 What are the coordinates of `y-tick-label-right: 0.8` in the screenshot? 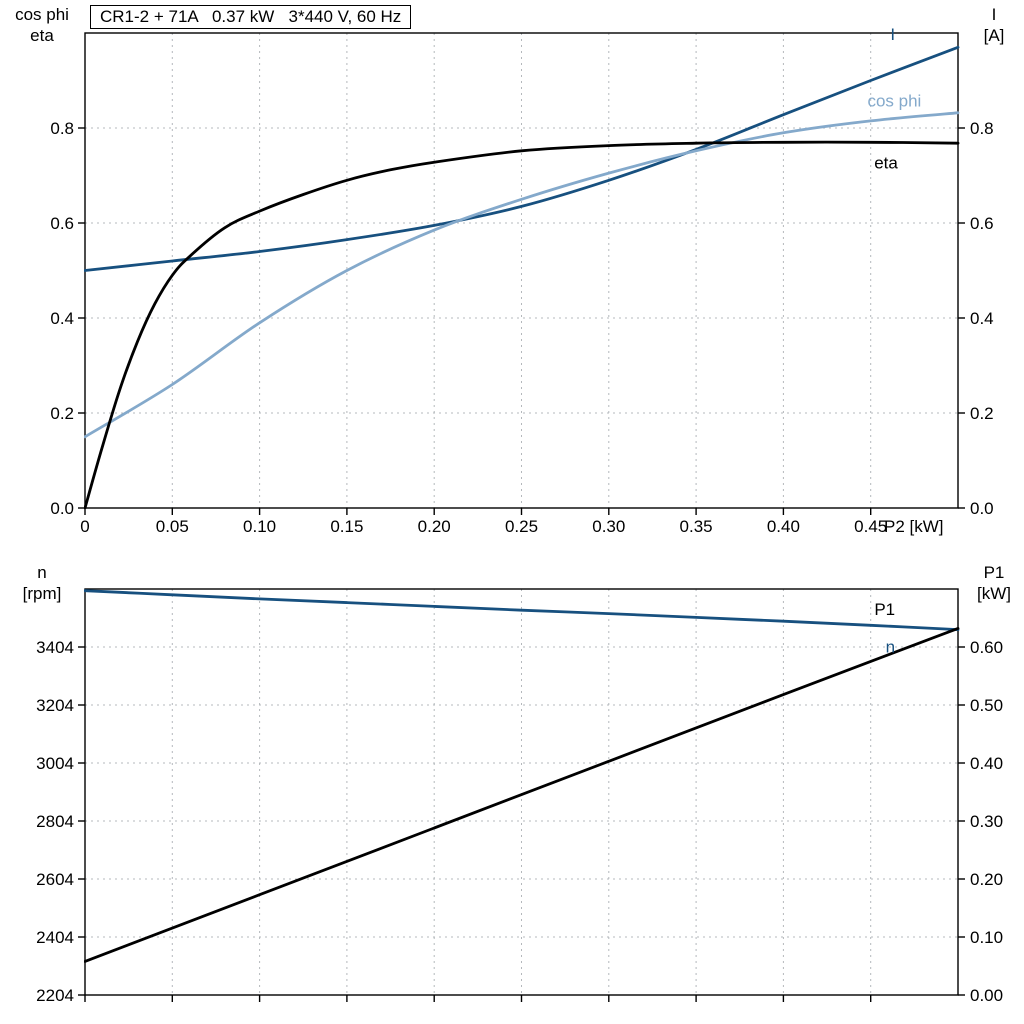 It's located at (982, 128).